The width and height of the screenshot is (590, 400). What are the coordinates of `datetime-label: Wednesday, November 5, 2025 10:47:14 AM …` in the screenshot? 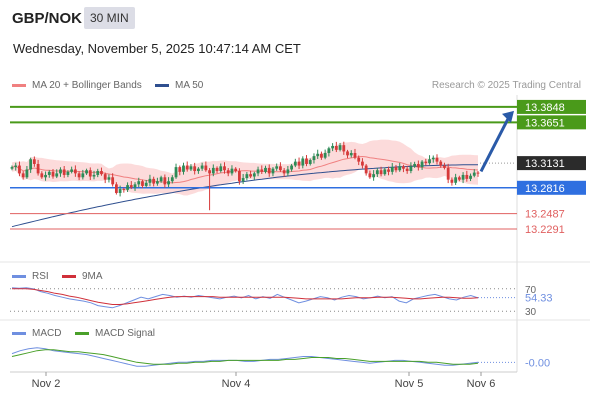 It's located at (157, 48).